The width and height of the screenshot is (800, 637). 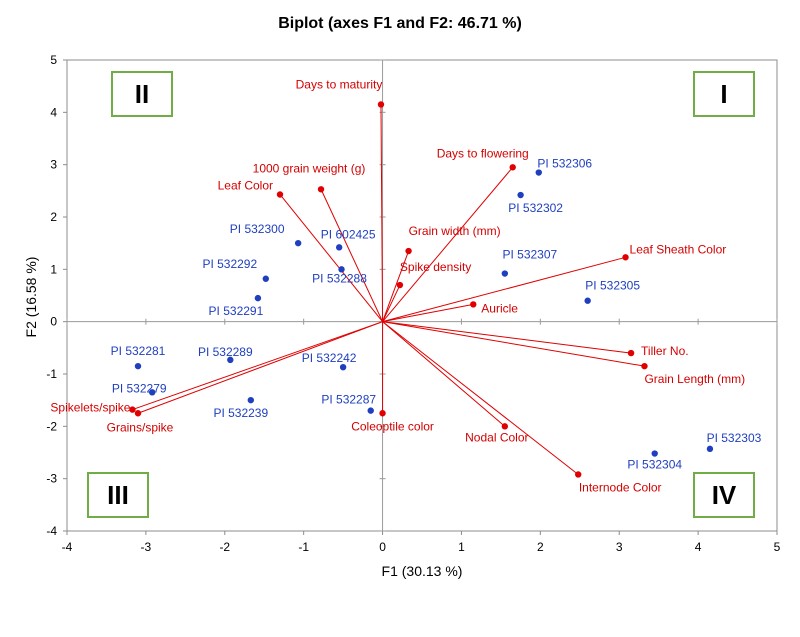 What do you see at coordinates (619, 547) in the screenshot?
I see `x-tick-label: 3` at bounding box center [619, 547].